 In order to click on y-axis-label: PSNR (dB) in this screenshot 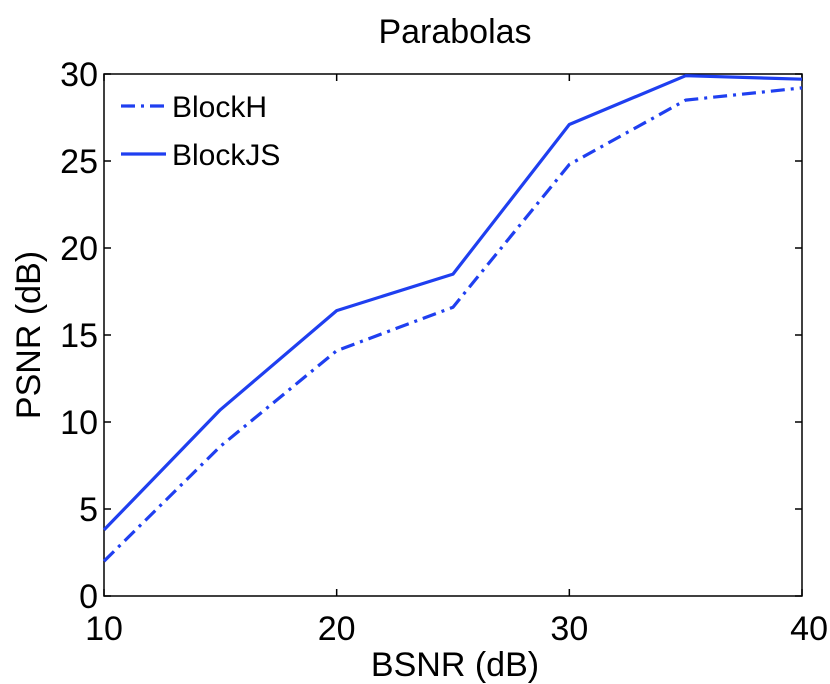, I will do `click(29, 335)`.